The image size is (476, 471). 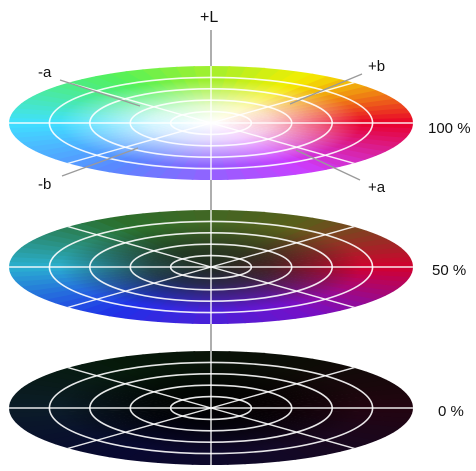 I want to click on plus-b-axis-label: +b, so click(x=376, y=66).